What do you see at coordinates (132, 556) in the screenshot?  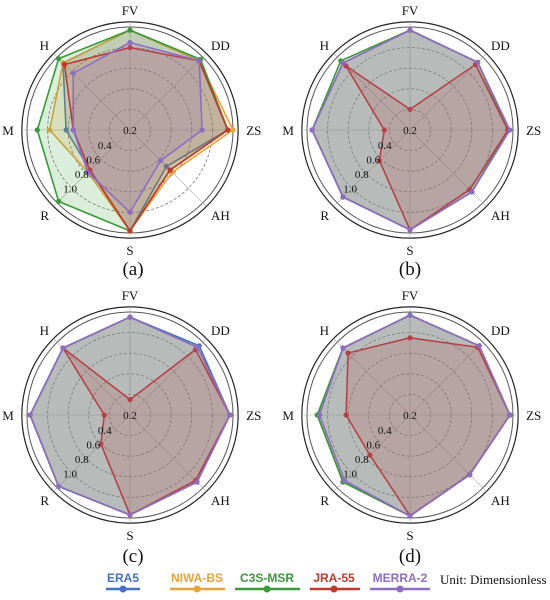 I see `panel-label: (c)` at bounding box center [132, 556].